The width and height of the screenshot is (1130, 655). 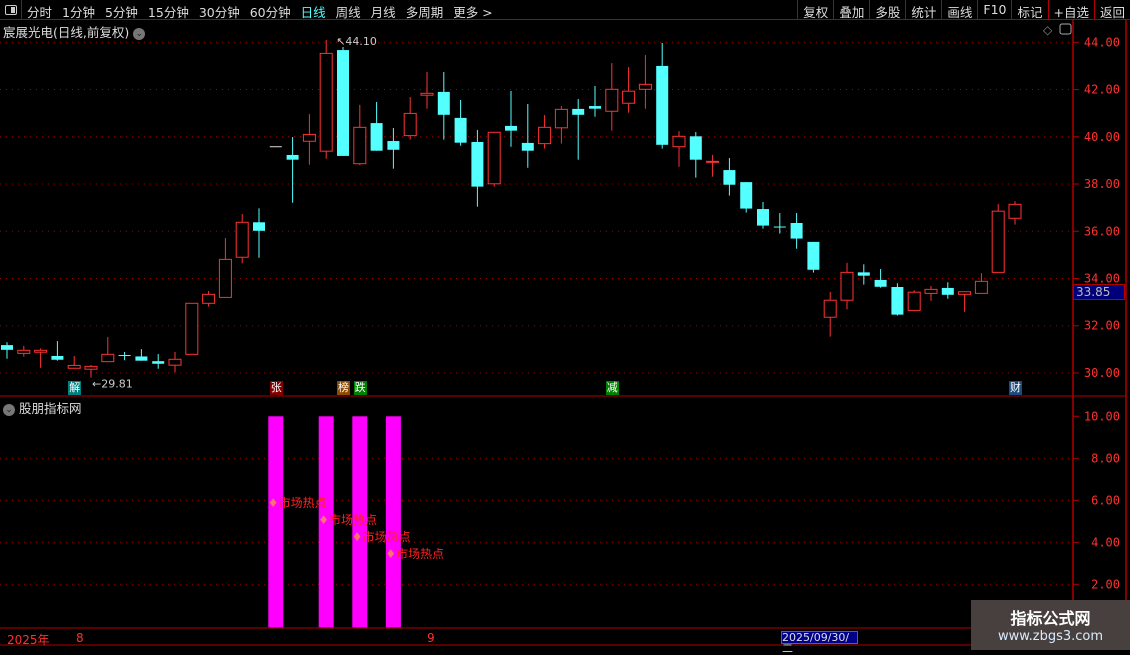 What do you see at coordinates (1099, 292) in the screenshot?
I see `last-price-tag: 33.85` at bounding box center [1099, 292].